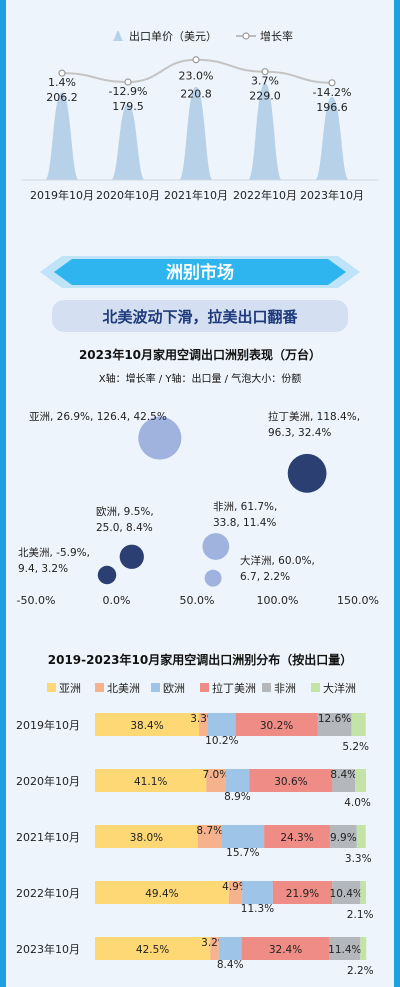  Describe the element at coordinates (343, 838) in the screenshot. I see `segment-label: 9.9%` at that location.